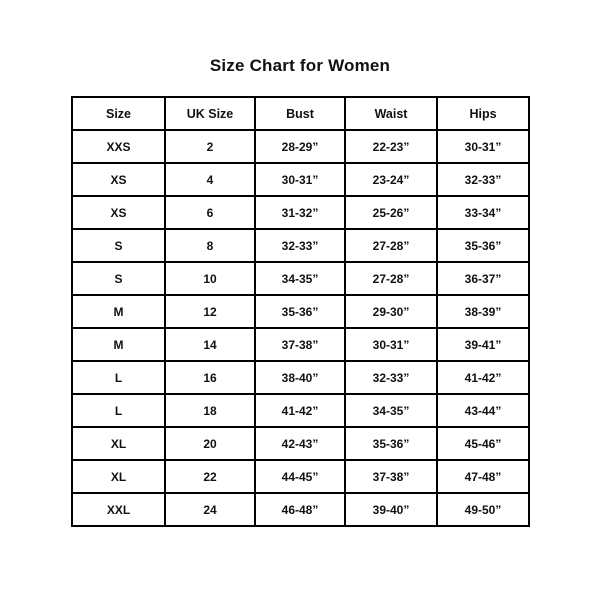 Image resolution: width=600 pixels, height=600 pixels. I want to click on cell-hips: 36-37”, so click(483, 278).